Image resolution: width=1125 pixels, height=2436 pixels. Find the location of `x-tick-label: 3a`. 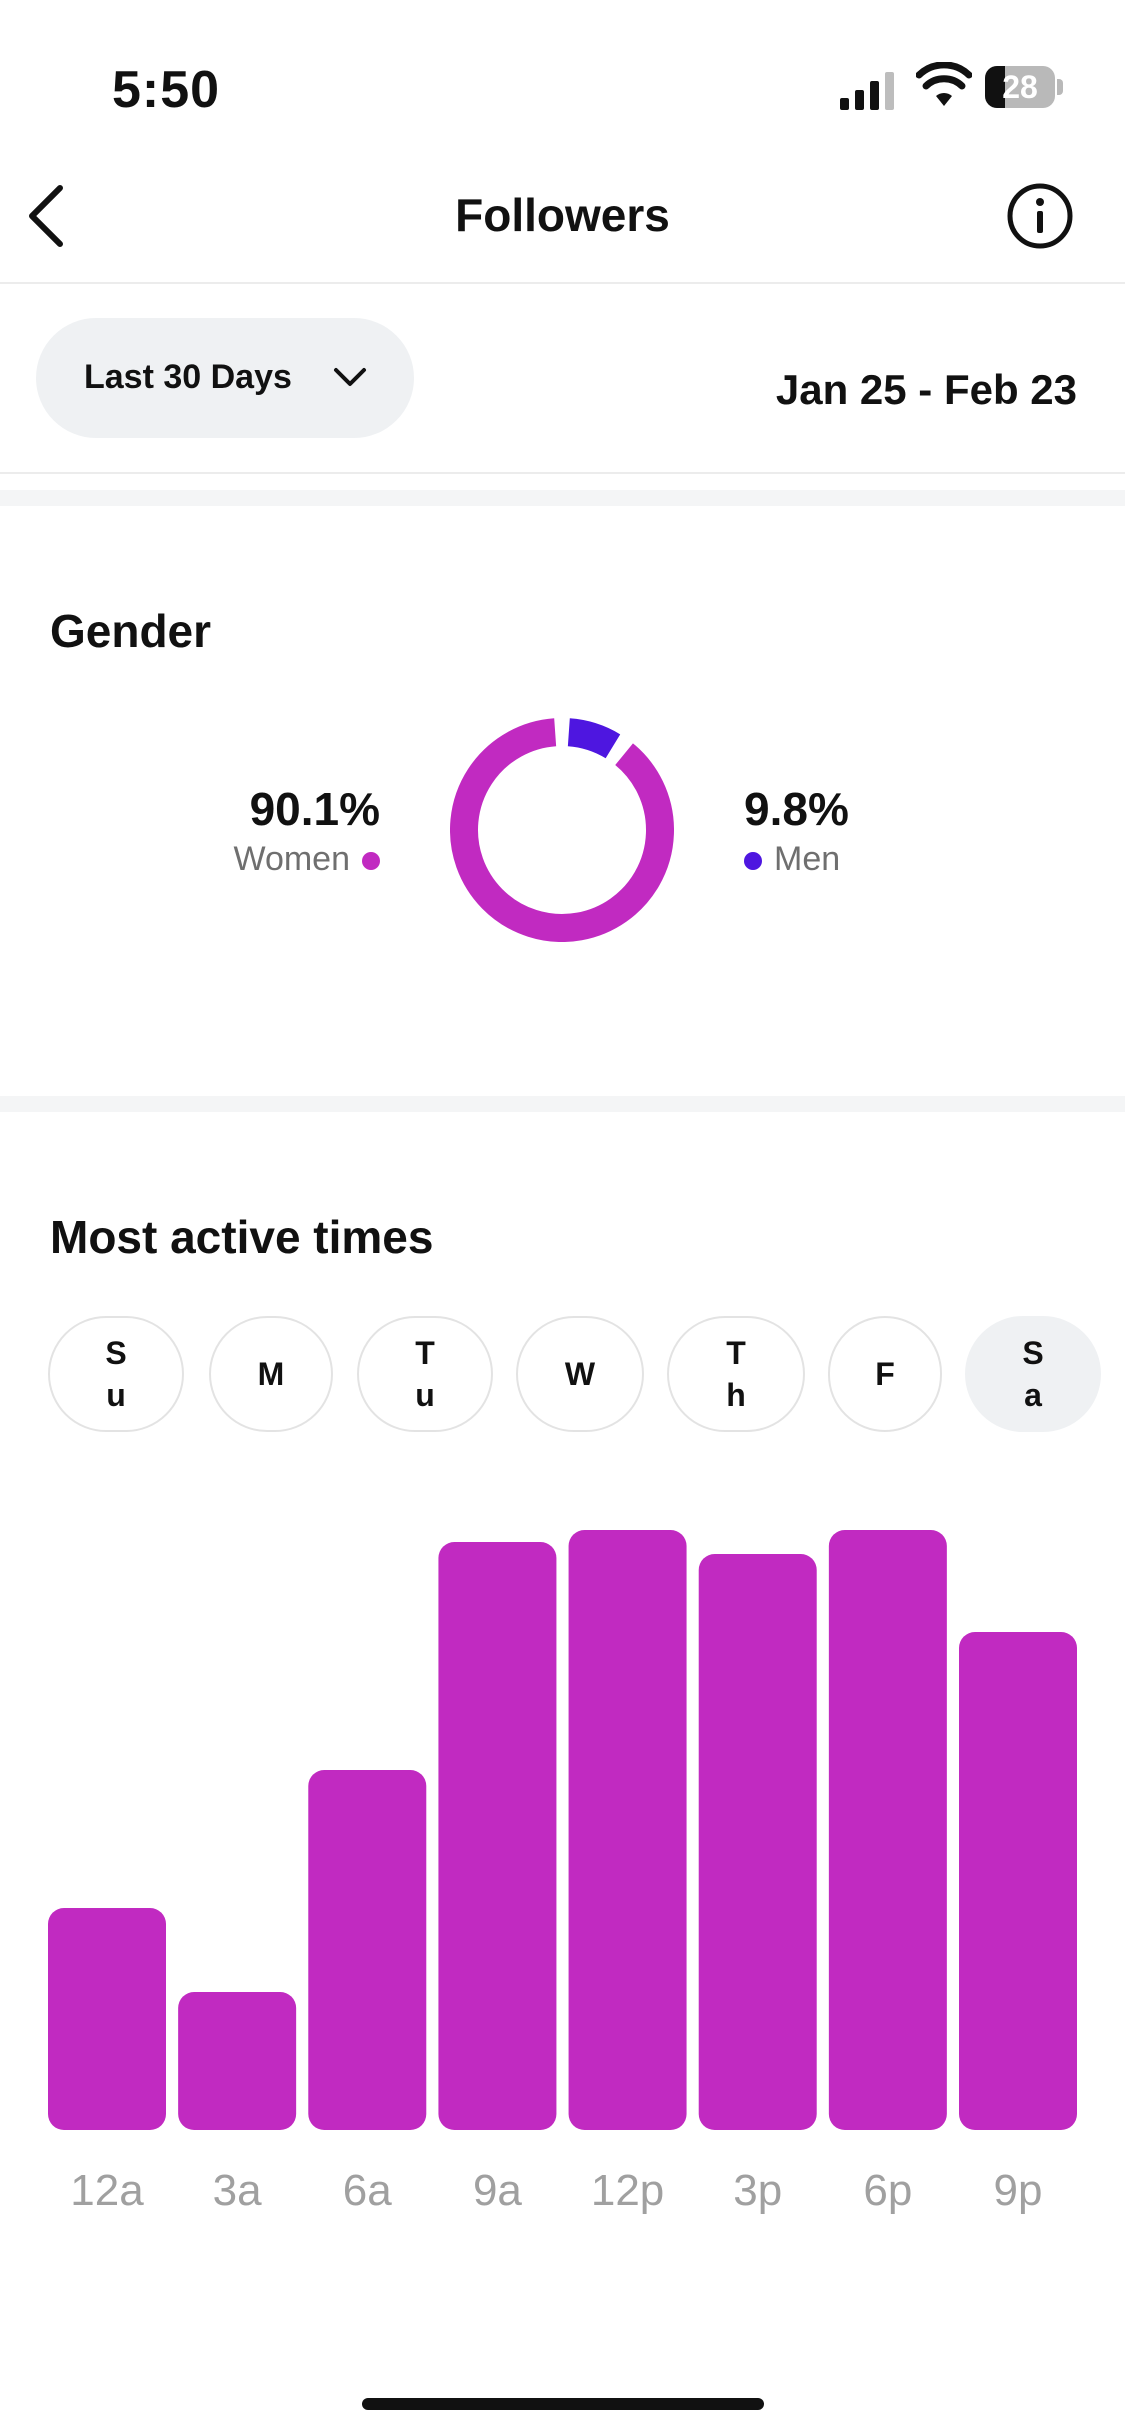

x-tick-label: 3a is located at coordinates (237, 2190).